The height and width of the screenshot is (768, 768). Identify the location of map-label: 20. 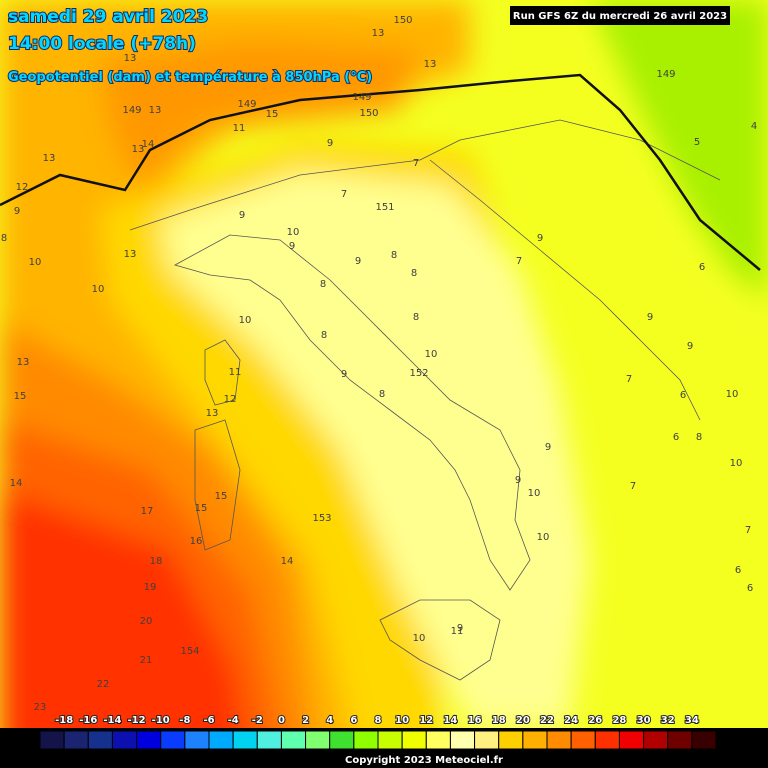
(146, 621).